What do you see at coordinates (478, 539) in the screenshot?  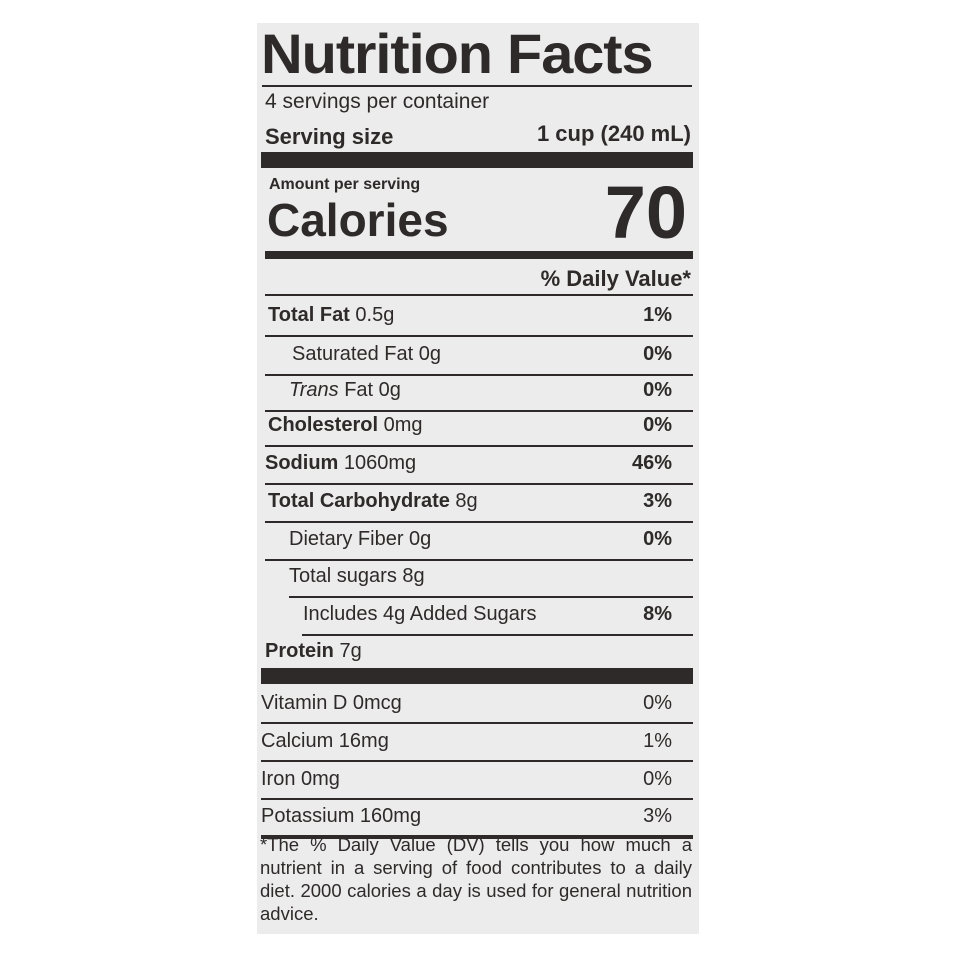 I see `nutrient-row: Dietary Fiber 0g 0%` at bounding box center [478, 539].